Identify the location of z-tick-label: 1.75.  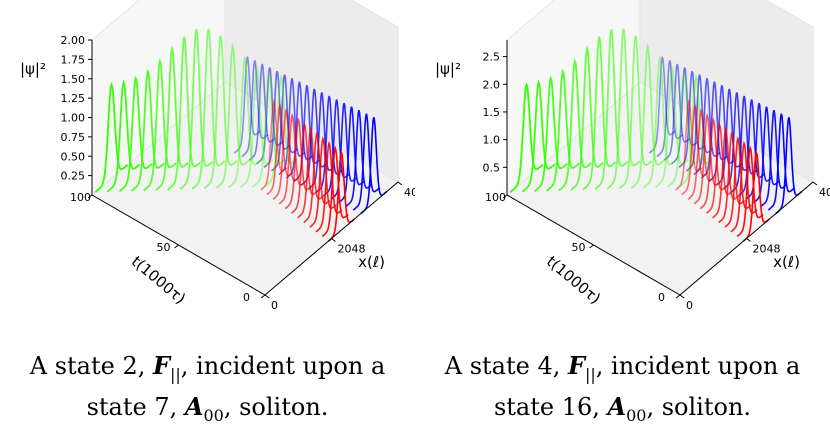
(73, 59).